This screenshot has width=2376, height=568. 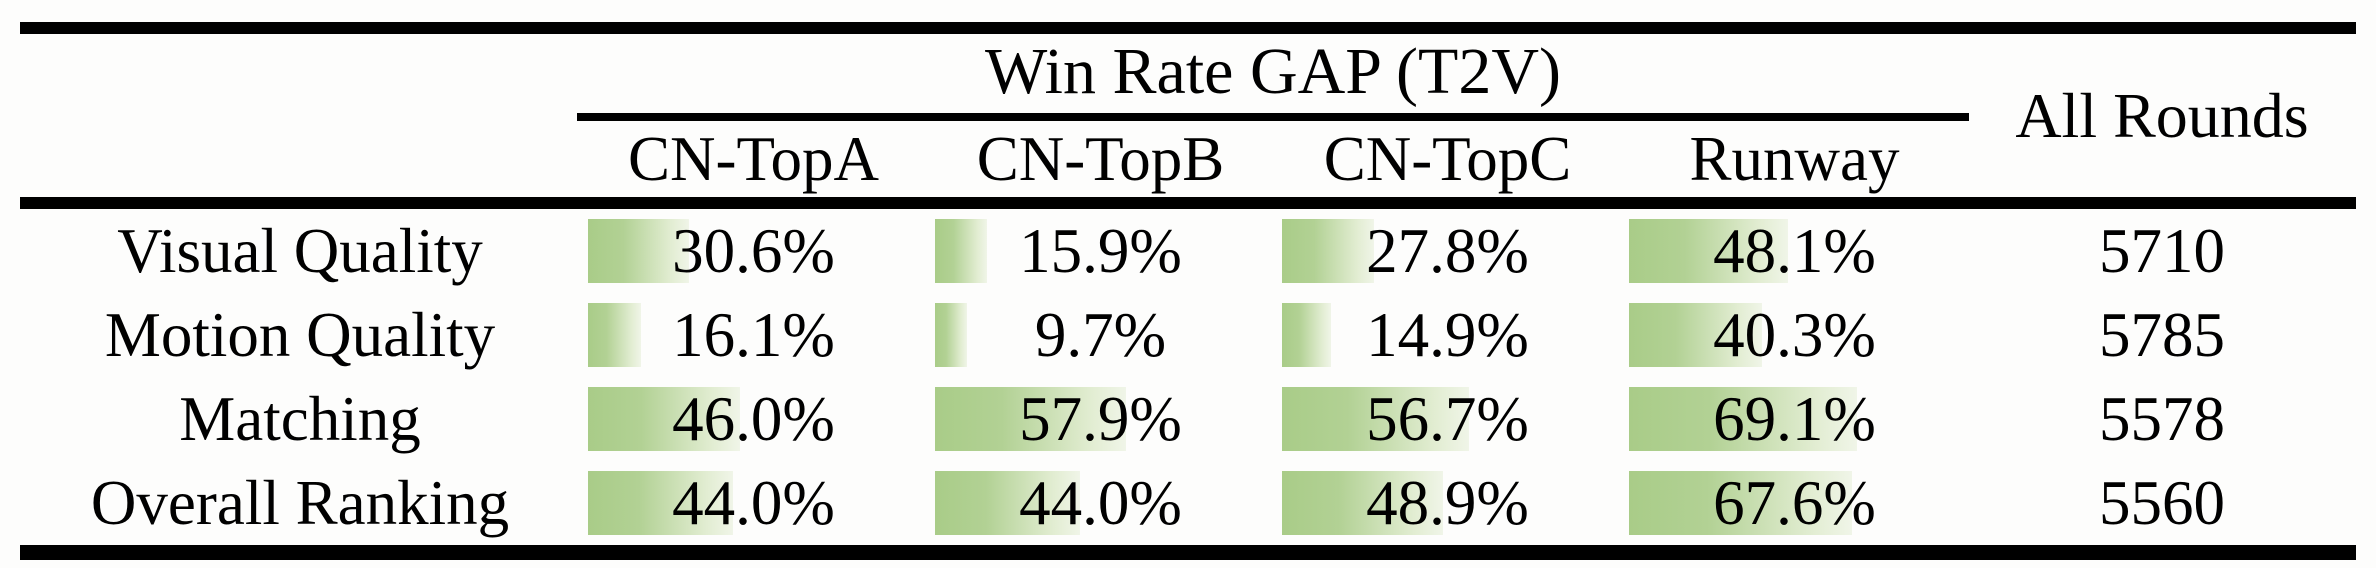 I want to click on win-rate-cell: 40.3%, so click(x=1794, y=335).